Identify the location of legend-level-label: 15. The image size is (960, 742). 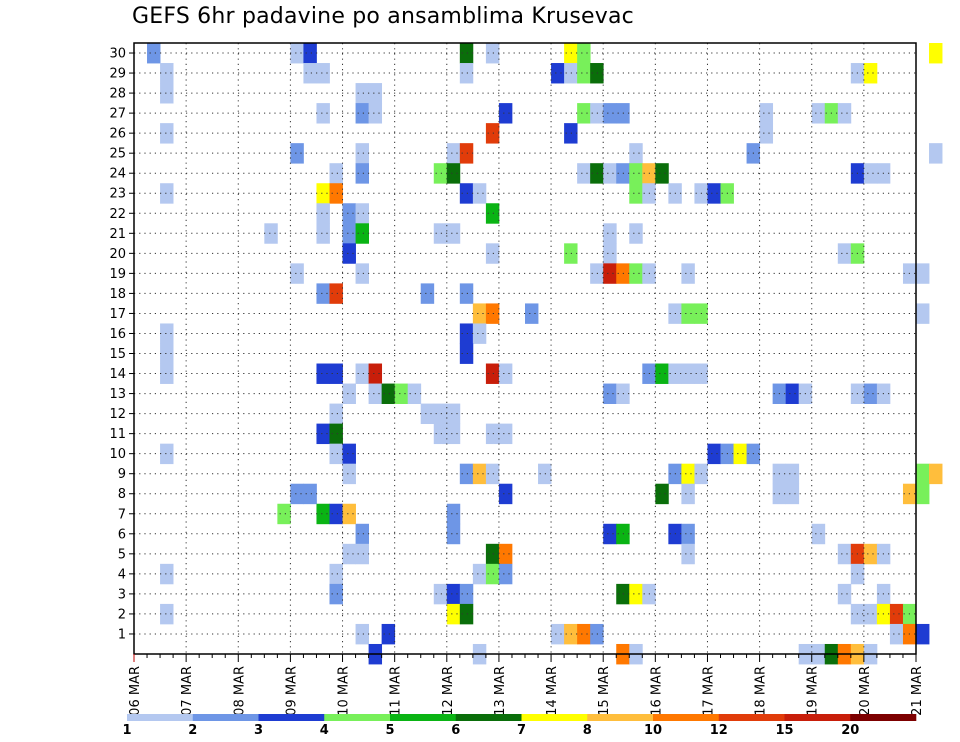
(784, 730).